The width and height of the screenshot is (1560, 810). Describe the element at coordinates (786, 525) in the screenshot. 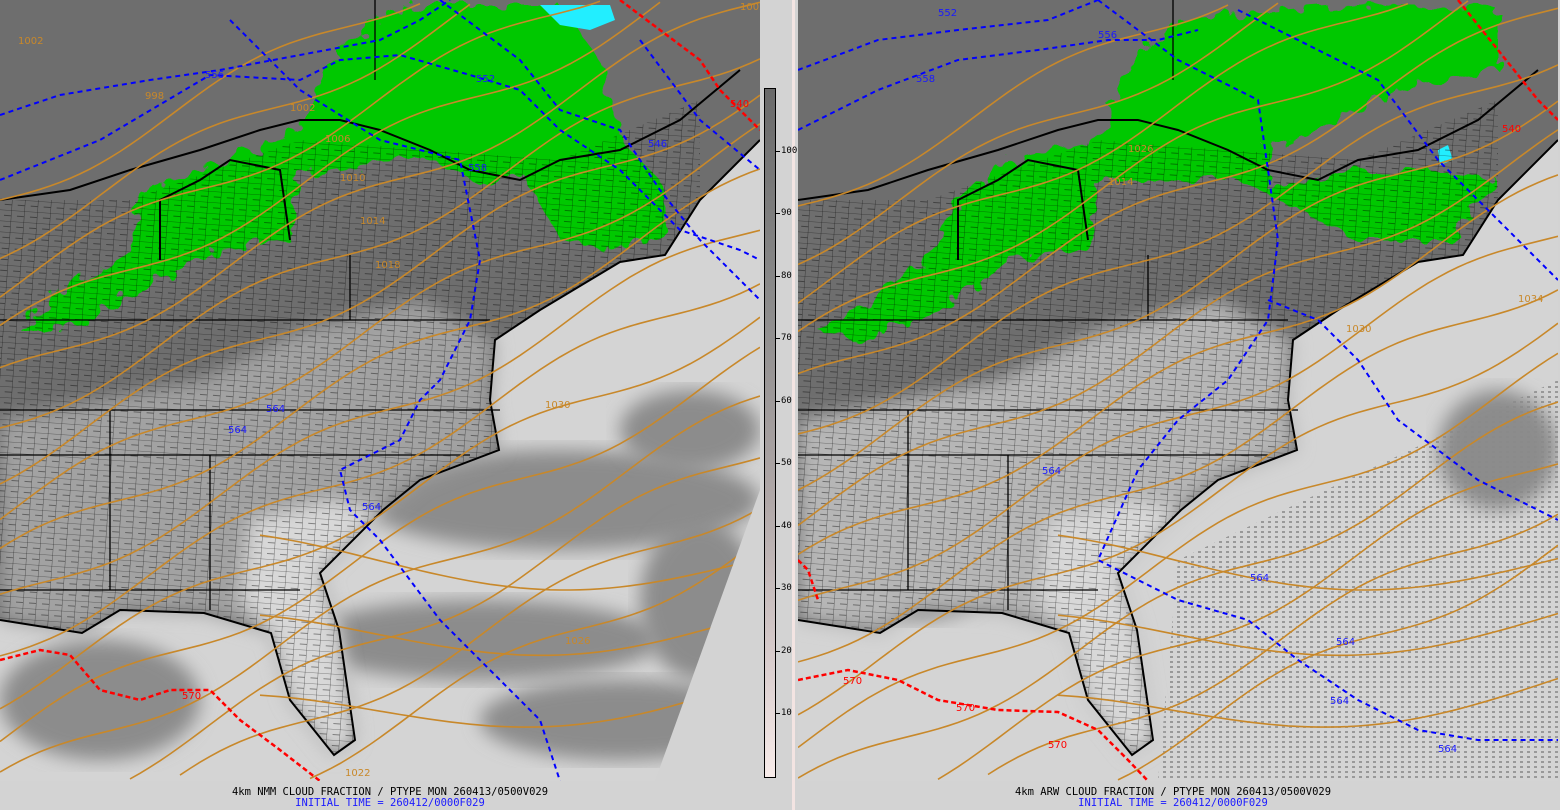

I see `colorbar-tick-label: 40` at that location.